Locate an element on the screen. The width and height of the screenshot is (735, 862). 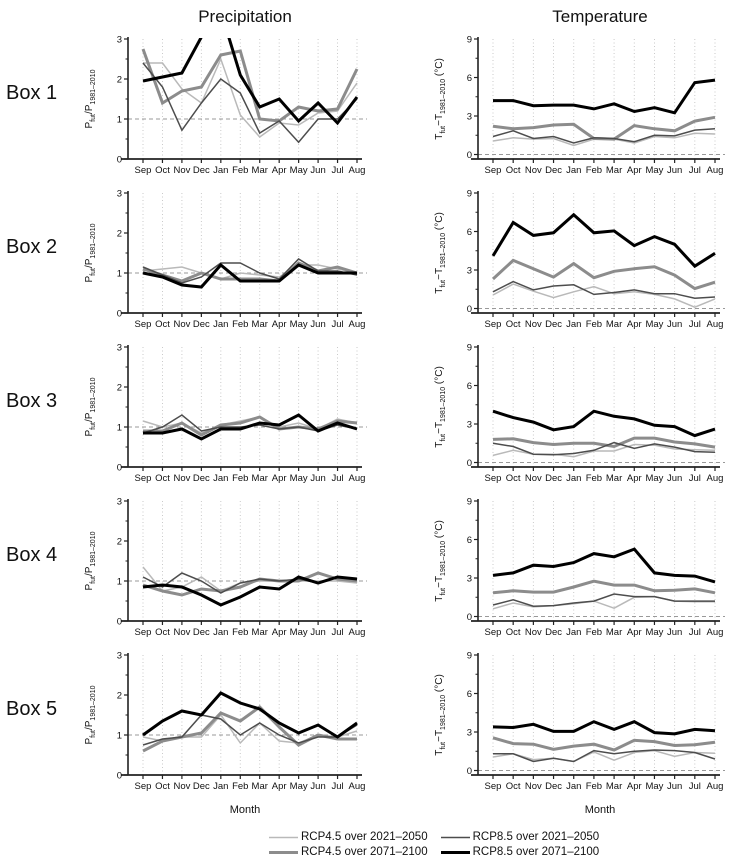
legend-item-rcp85-2071-2100: RCP8.5 over 2071–2100 is located at coordinates (520, 852).